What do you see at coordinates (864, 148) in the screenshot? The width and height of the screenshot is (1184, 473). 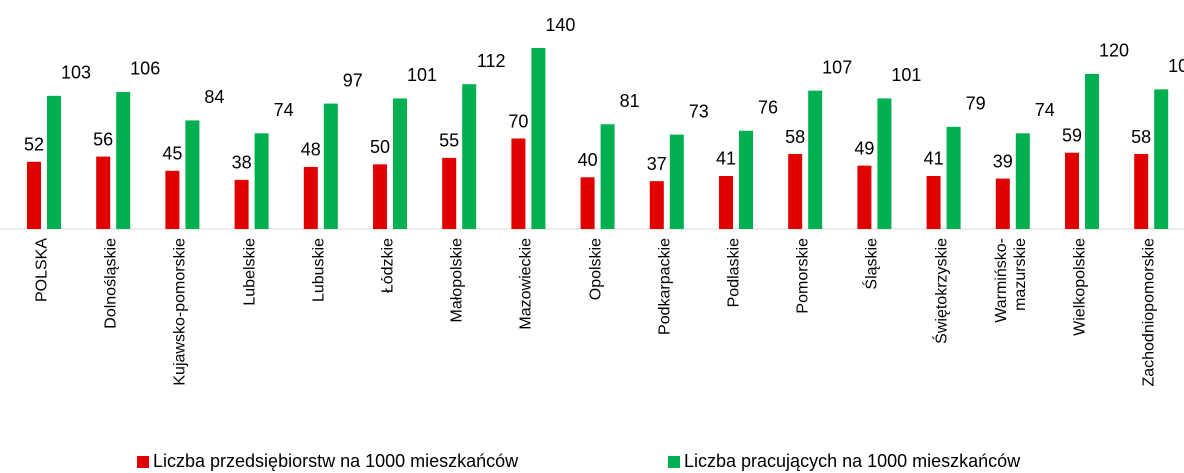 I see `value-label: 49` at bounding box center [864, 148].